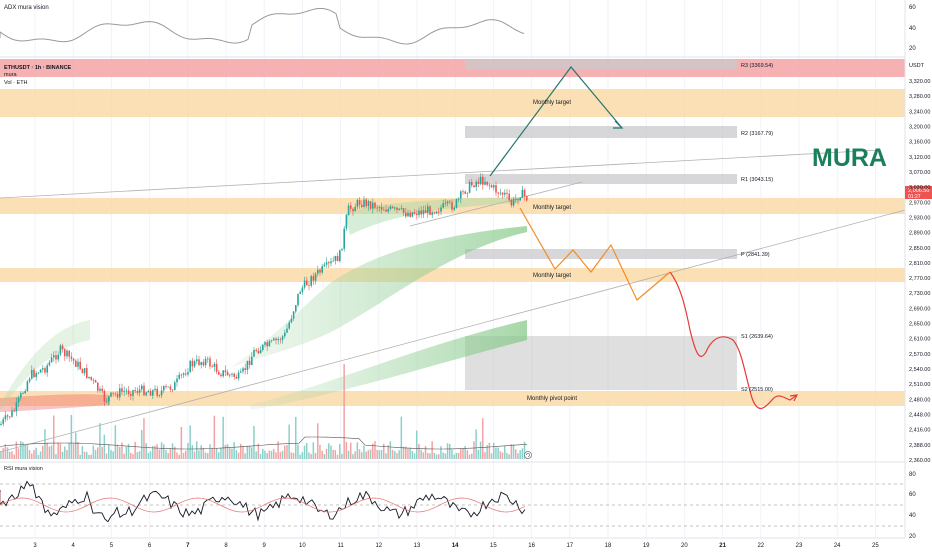 The width and height of the screenshot is (932, 555). What do you see at coordinates (757, 337) in the screenshot?
I see `pivot-label-s1: S1 (2639.64)` at bounding box center [757, 337].